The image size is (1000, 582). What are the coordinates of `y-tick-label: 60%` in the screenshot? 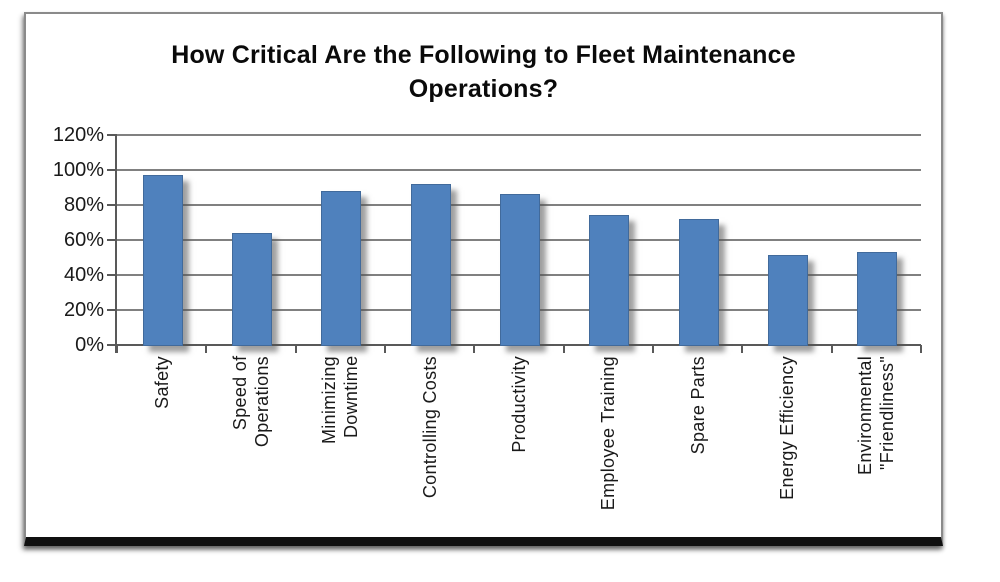 It's located at (83, 239).